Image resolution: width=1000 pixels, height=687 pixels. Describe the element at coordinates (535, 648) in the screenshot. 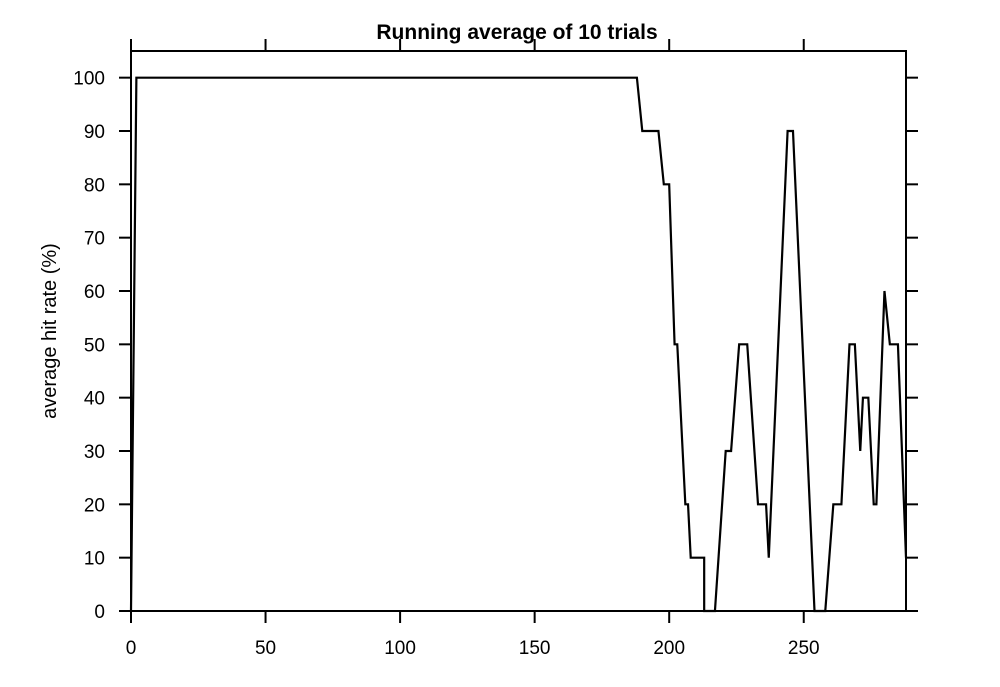

I see `x-tick-label: 150` at that location.